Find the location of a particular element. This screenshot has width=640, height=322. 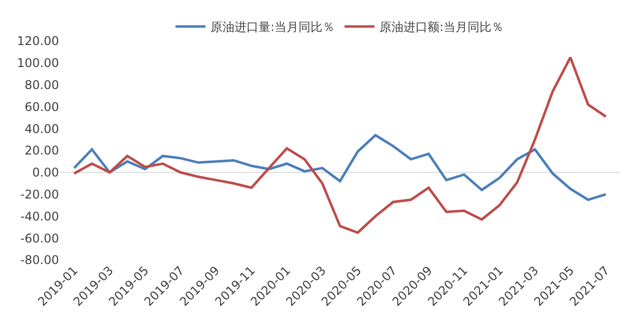

y-tick-label: 60.00 is located at coordinates (41, 107).